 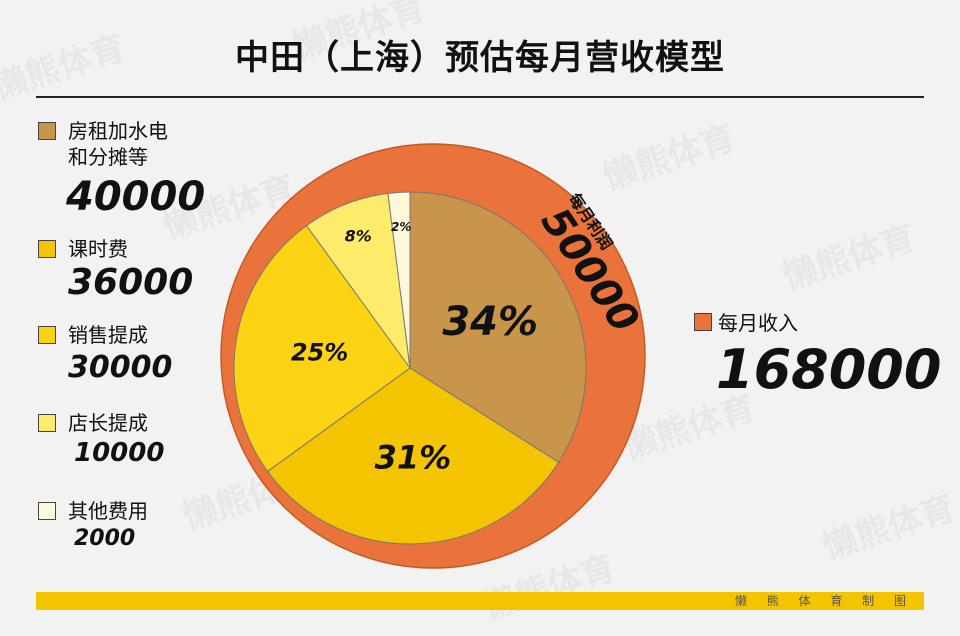 I want to click on legend-label: 房租加水电 和分摊等, so click(x=118, y=144).